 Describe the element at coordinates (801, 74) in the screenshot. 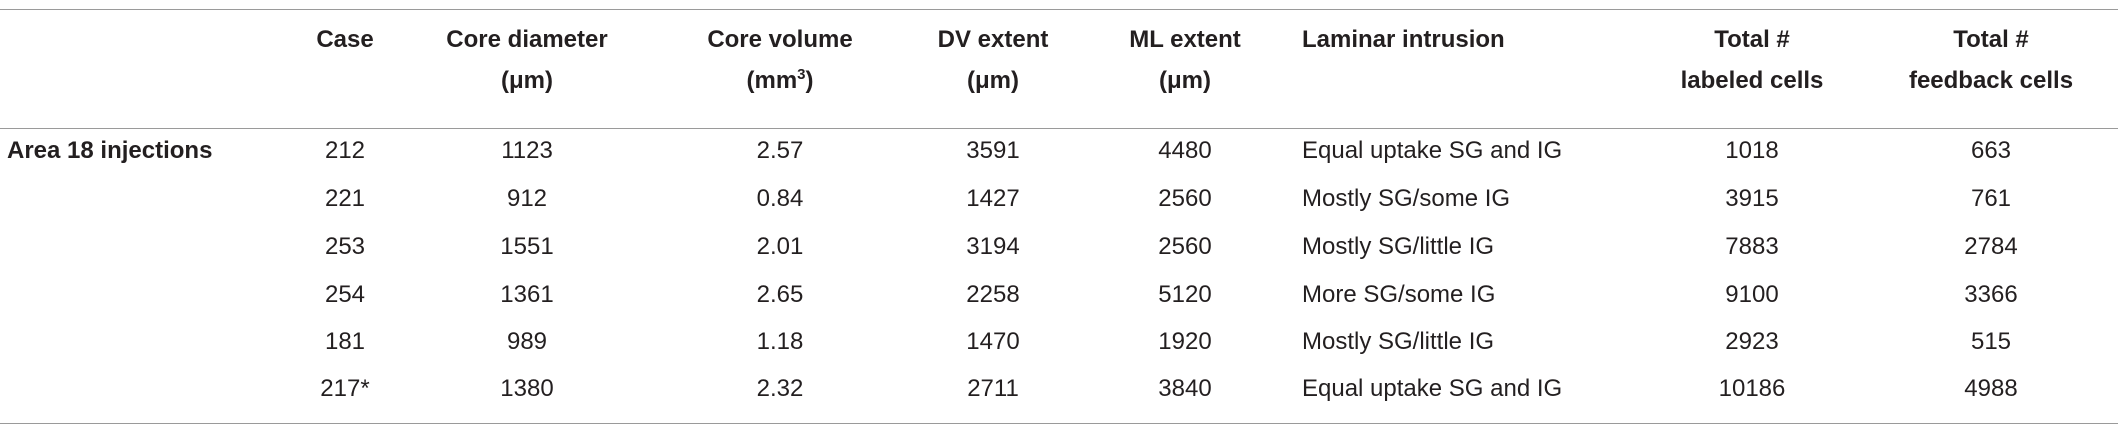

I see `header-text: 3` at that location.